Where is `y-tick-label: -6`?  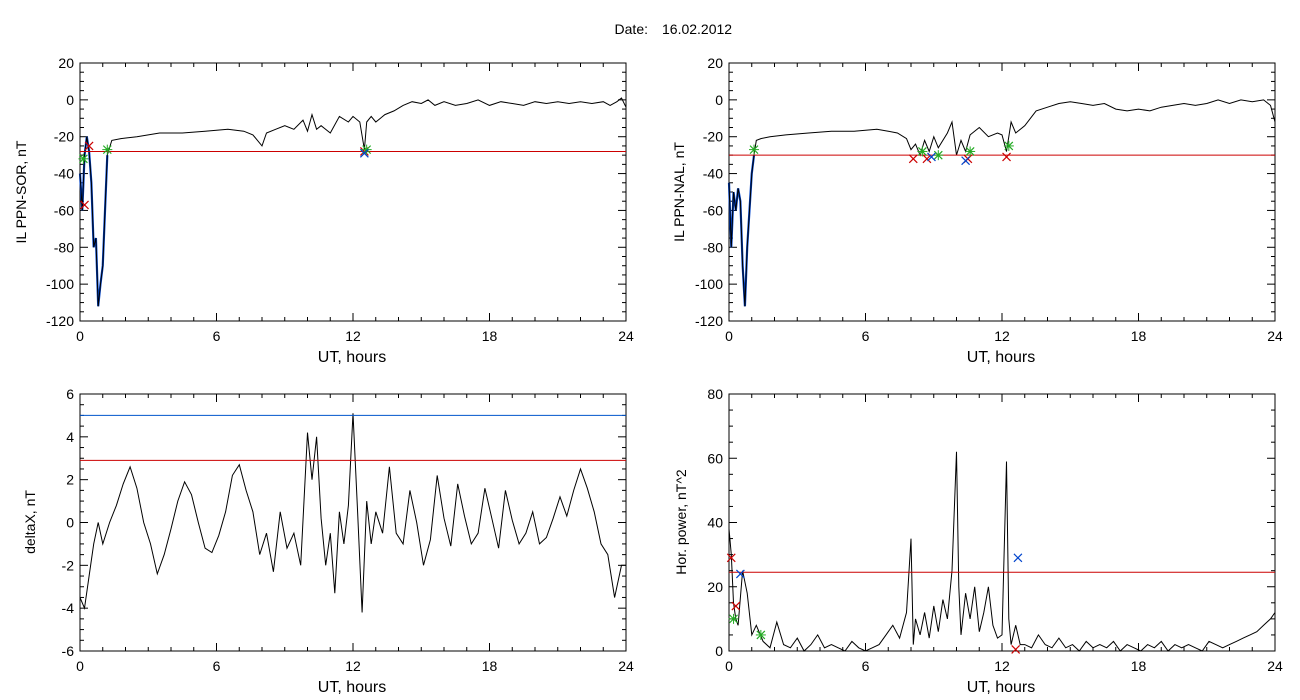 y-tick-label: -6 is located at coordinates (68, 651).